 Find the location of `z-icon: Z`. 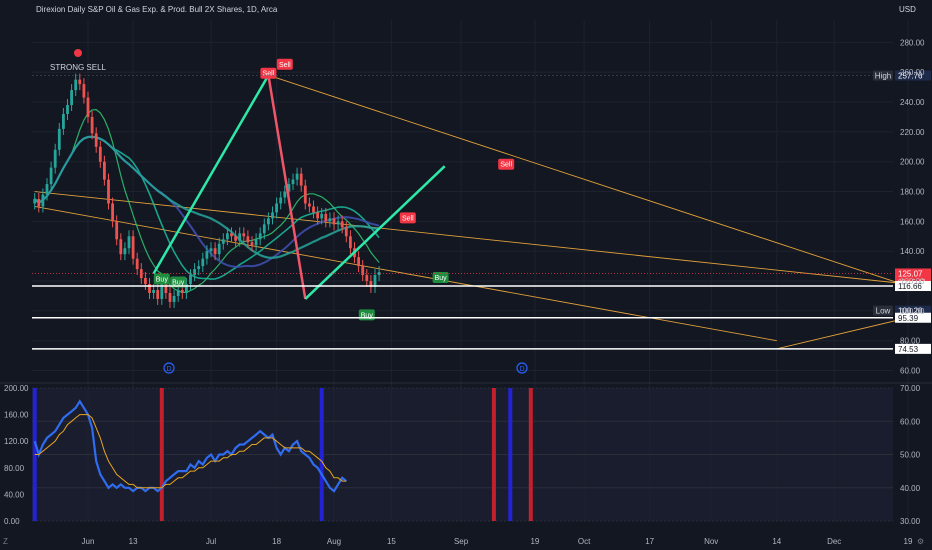

z-icon: Z is located at coordinates (5, 541).